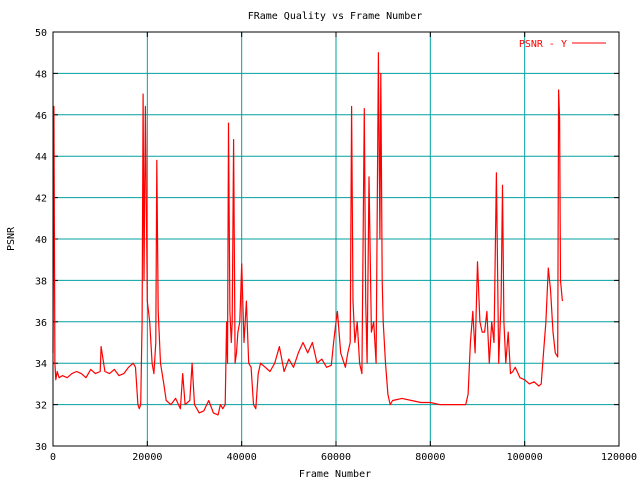 This screenshot has height=480, width=640. What do you see at coordinates (543, 44) in the screenshot?
I see `legend-label: PSNR - Y` at bounding box center [543, 44].